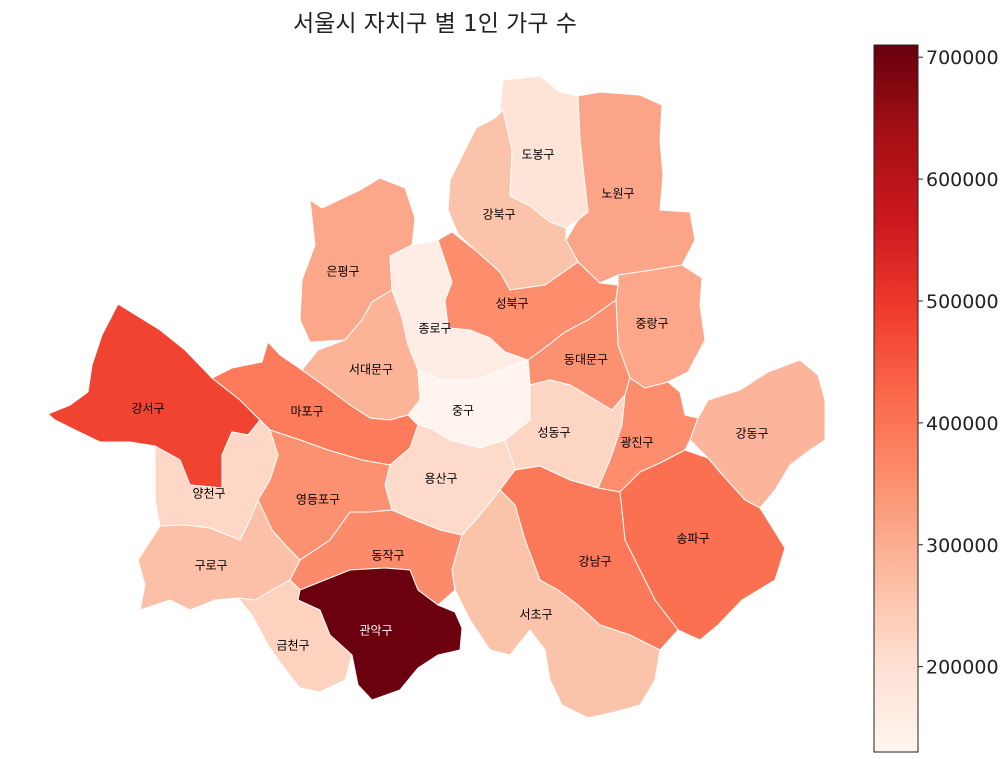  Describe the element at coordinates (318, 500) in the screenshot. I see `label-yeongdeungpo: 영등포구` at that location.